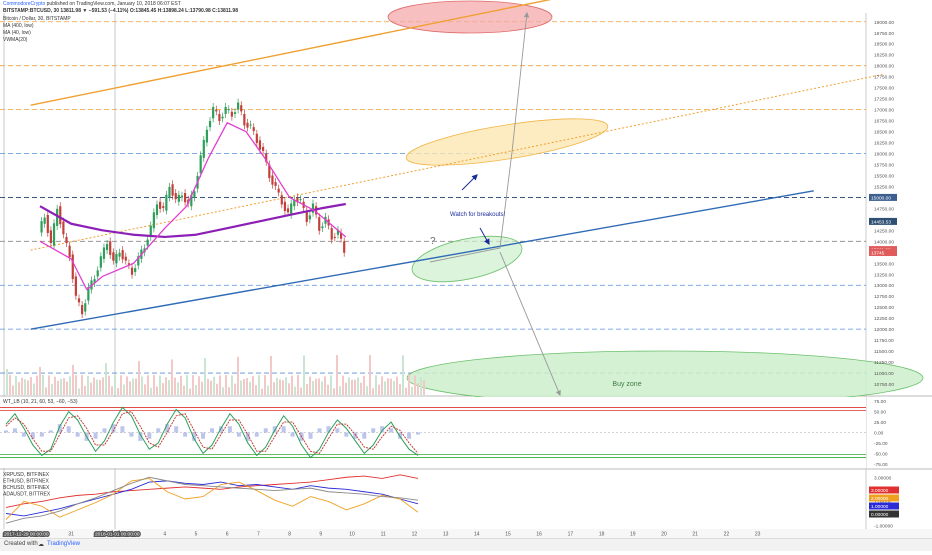 This screenshot has height=555, width=932. Describe the element at coordinates (15, 40) in the screenshot. I see `indicator-vwma: VWMA(20)` at that location.